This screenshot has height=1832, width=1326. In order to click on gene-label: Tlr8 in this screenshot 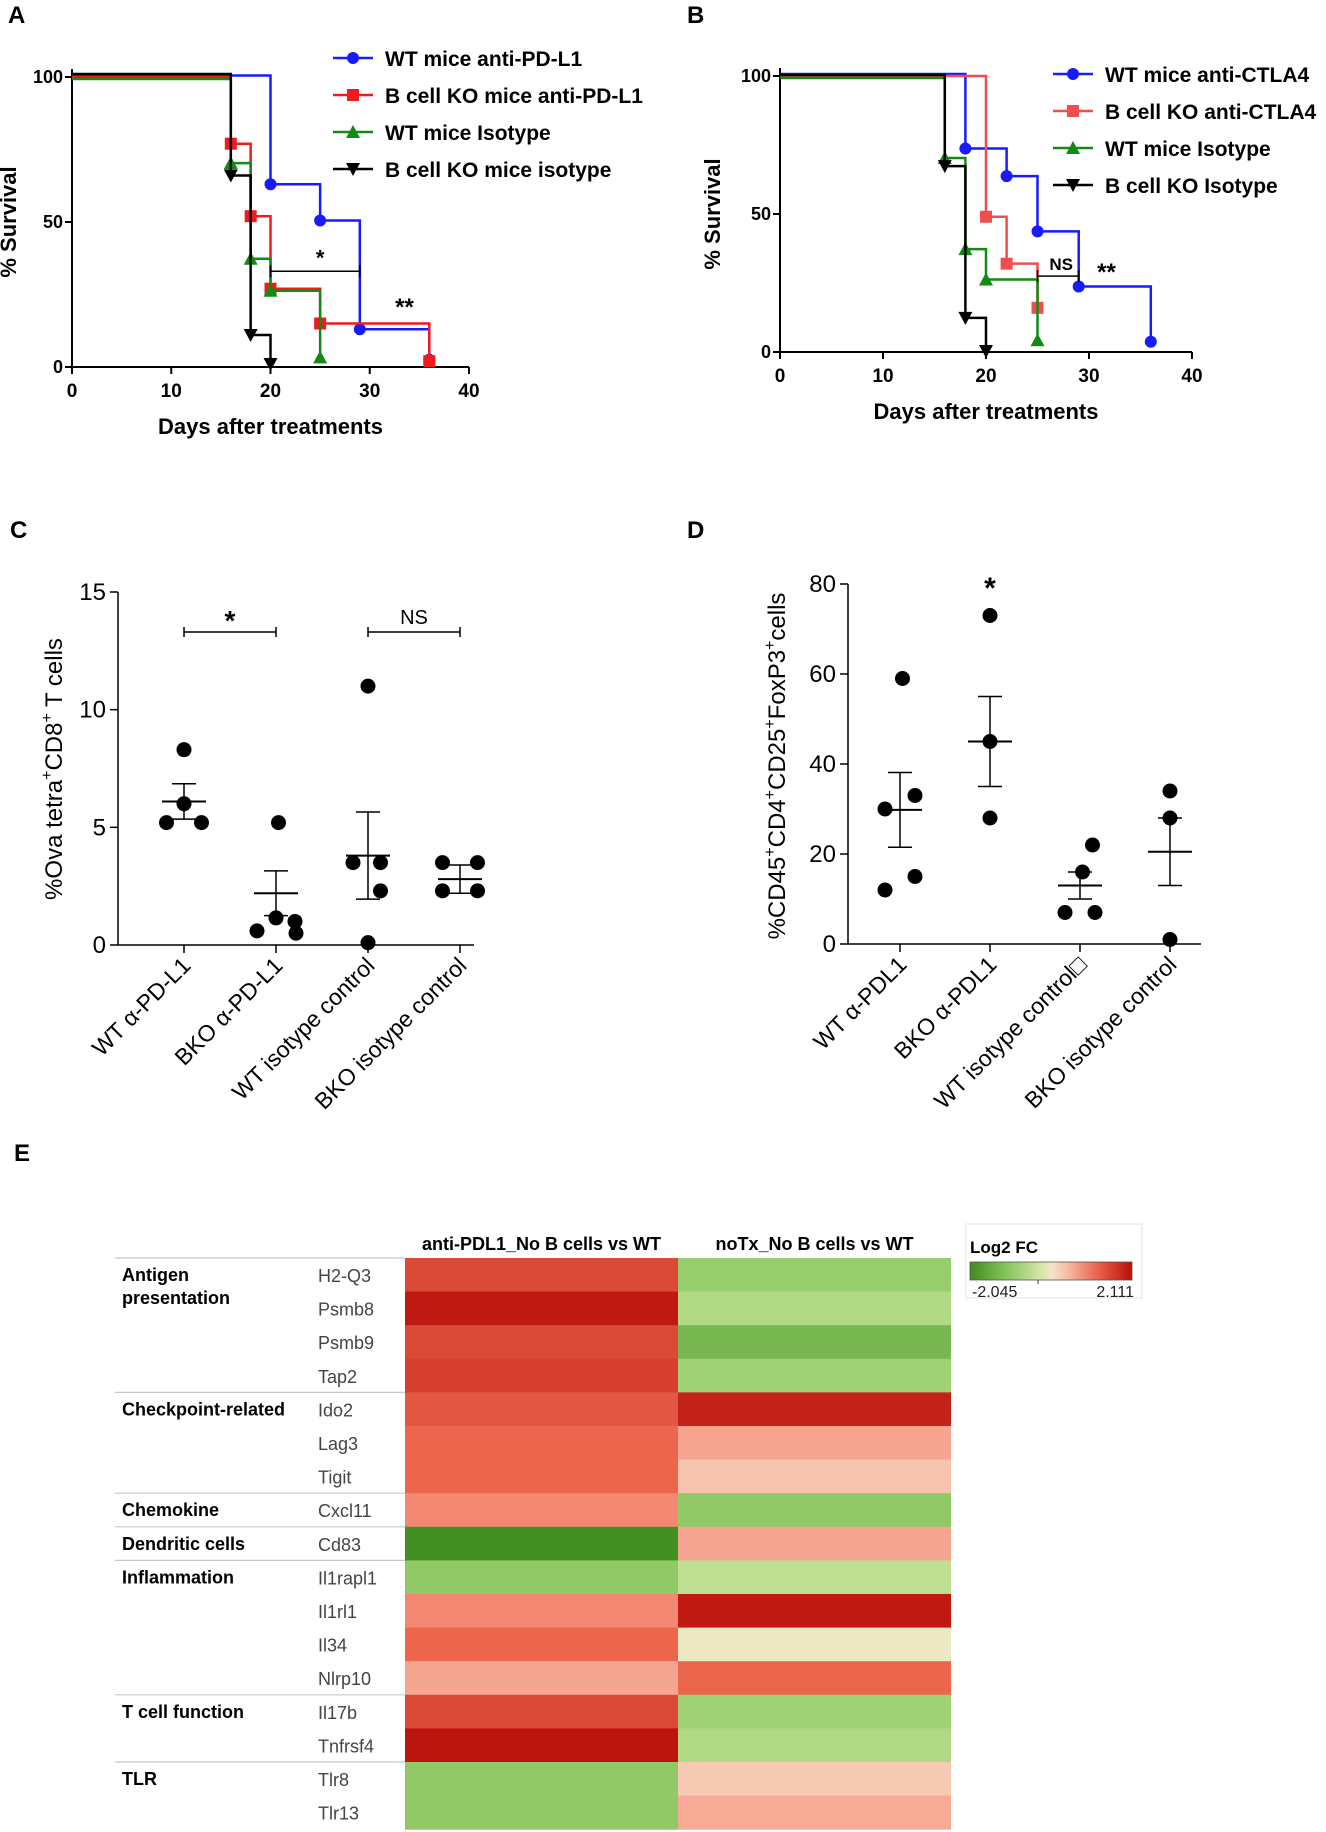, I will do `click(333, 1780)`.